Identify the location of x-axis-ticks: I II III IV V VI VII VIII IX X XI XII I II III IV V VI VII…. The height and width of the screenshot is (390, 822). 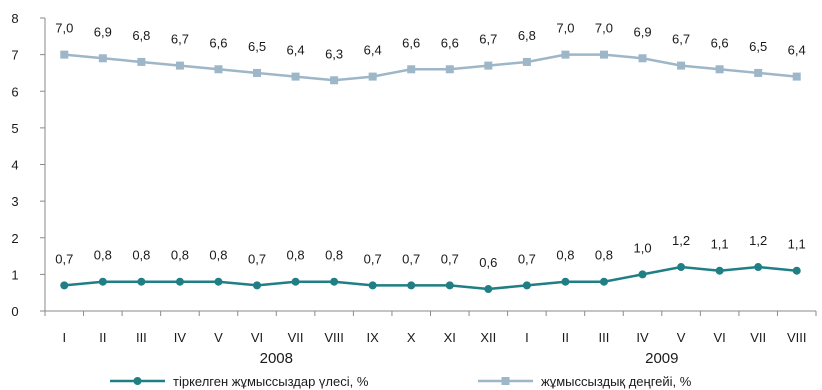
(430, 328).